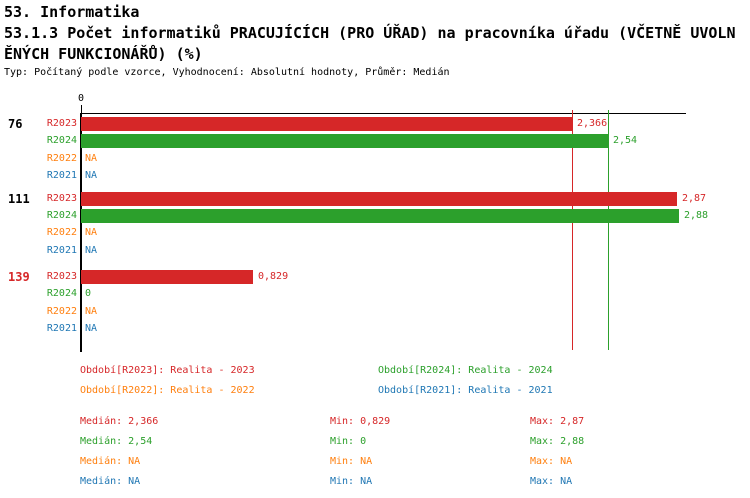  I want to click on stat-min-r2021: Min: NA, so click(351, 481).